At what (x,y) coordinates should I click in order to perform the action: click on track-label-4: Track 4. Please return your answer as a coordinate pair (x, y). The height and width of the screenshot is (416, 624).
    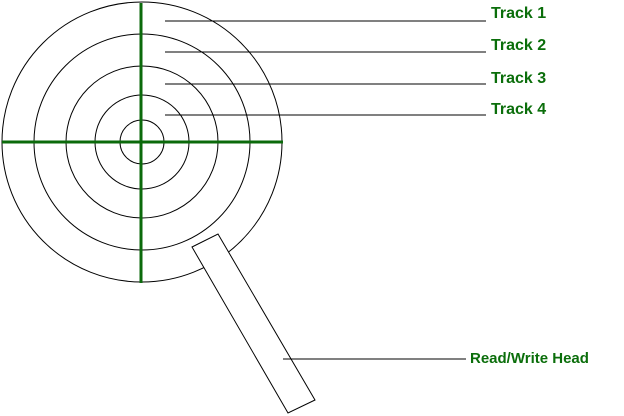
    Looking at the image, I should click on (518, 109).